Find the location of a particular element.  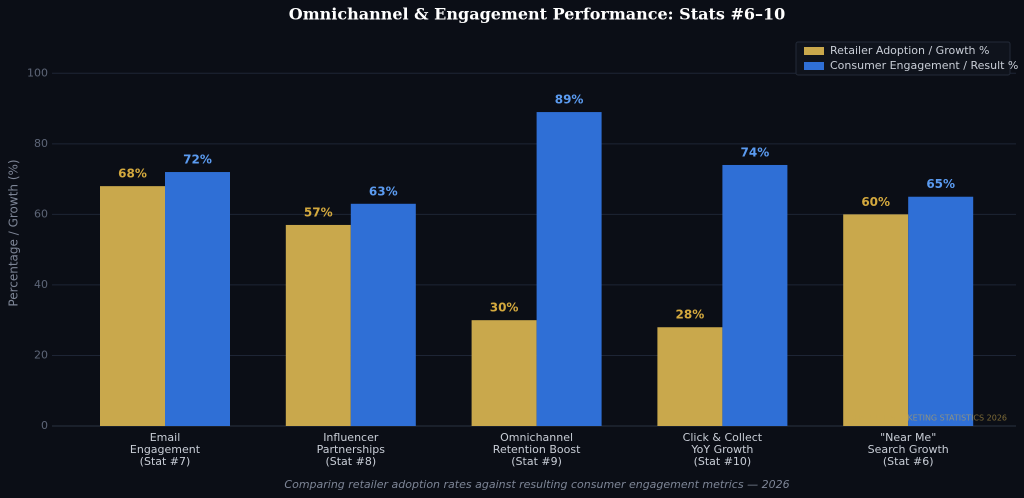

y-tick-label: 60 is located at coordinates (41, 213).